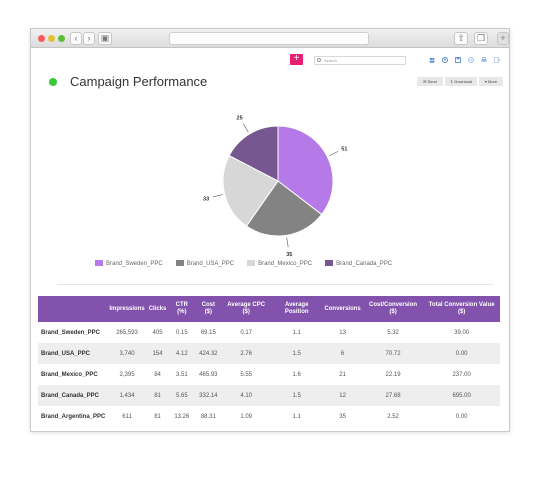  I want to click on table-cell: 6, so click(342, 353).